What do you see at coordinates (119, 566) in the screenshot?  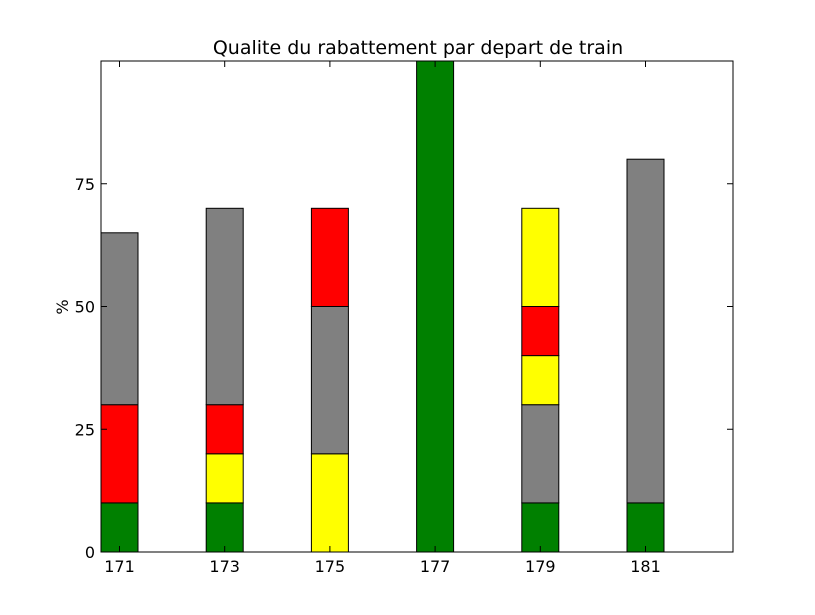 I see `x-tick-label-171: 171` at bounding box center [119, 566].